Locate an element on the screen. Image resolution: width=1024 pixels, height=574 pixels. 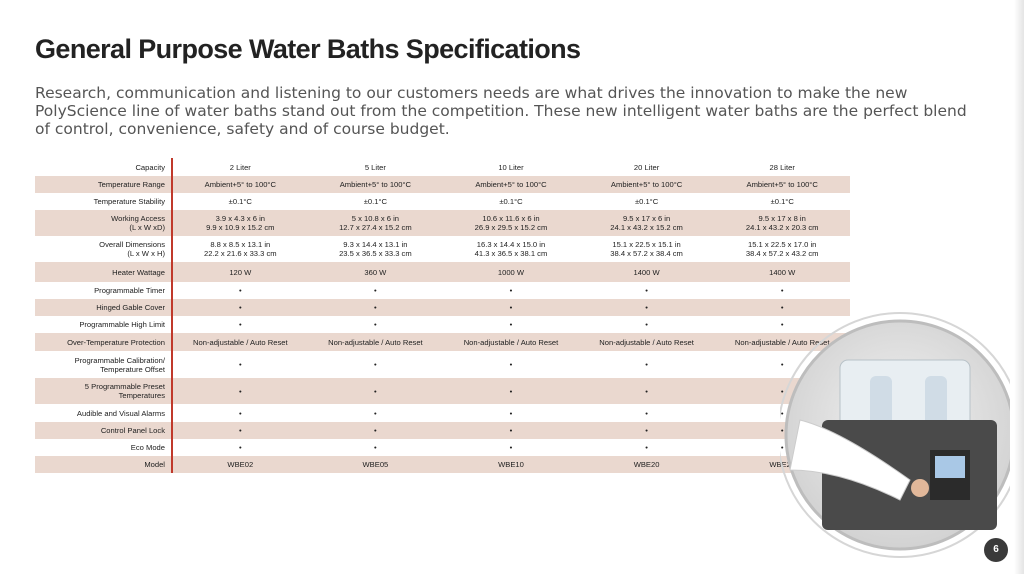
spec-cell: WBE20 is located at coordinates (646, 464).